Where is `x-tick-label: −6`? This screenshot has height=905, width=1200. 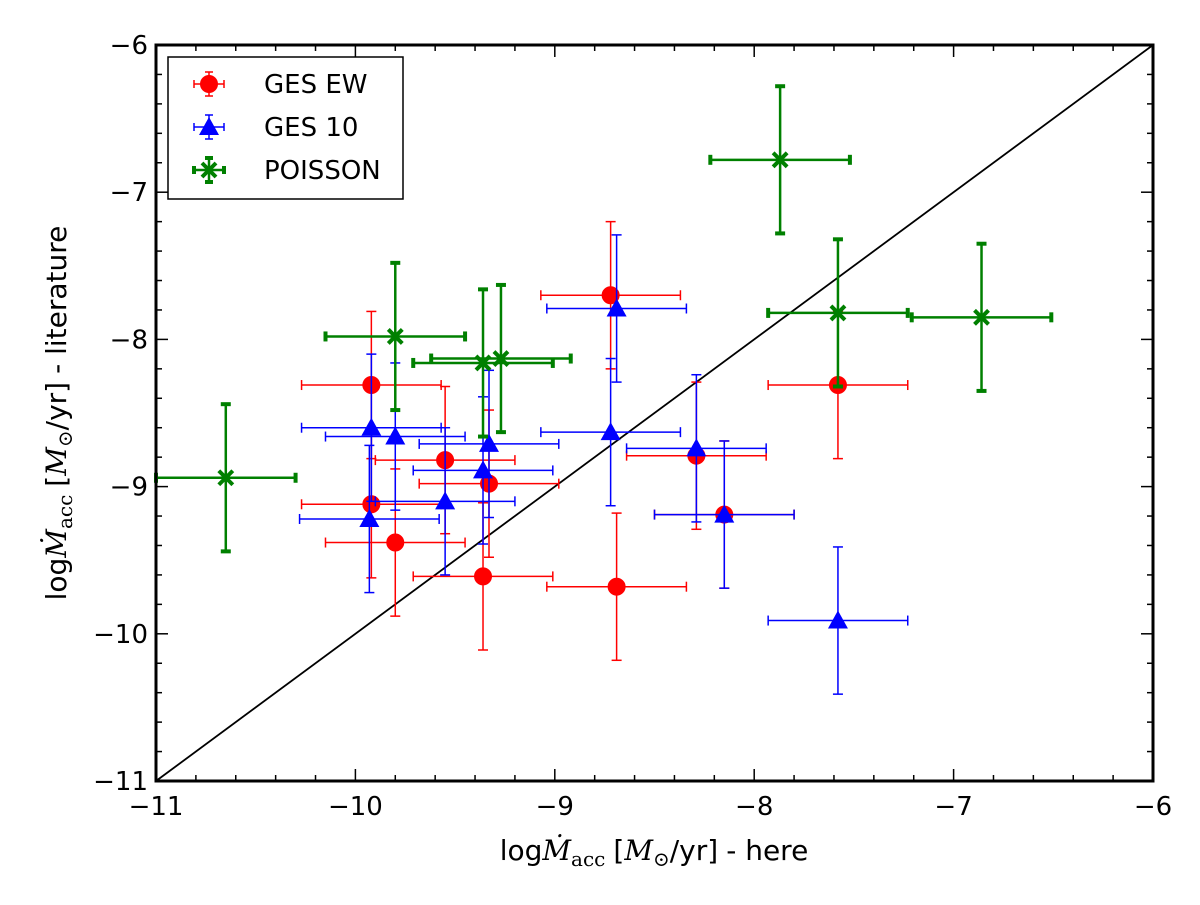
x-tick-label: −6 is located at coordinates (1153, 807).